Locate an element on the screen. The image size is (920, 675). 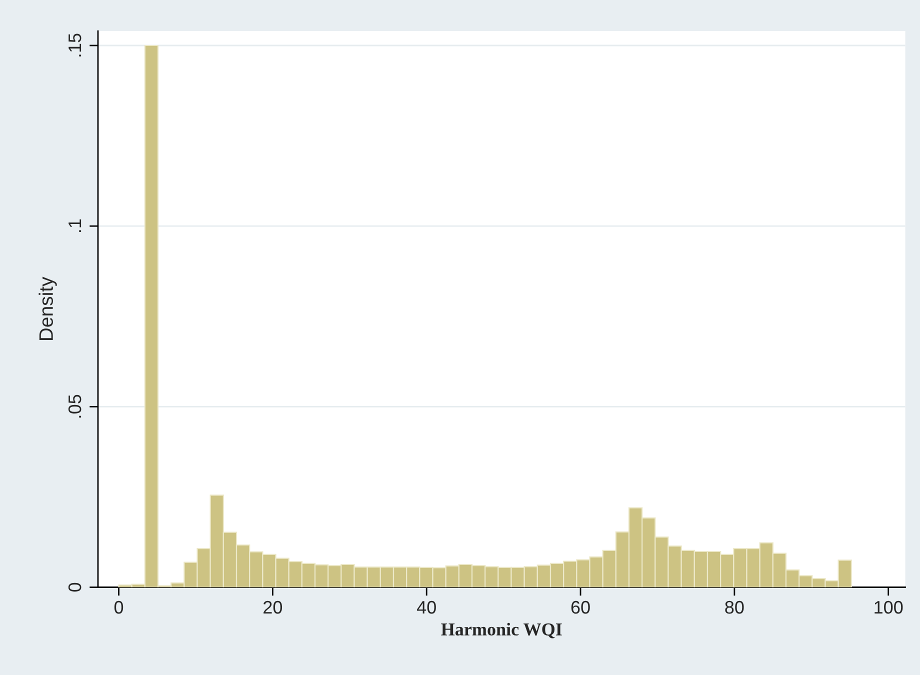
x-tick-label: 20 is located at coordinates (273, 607).